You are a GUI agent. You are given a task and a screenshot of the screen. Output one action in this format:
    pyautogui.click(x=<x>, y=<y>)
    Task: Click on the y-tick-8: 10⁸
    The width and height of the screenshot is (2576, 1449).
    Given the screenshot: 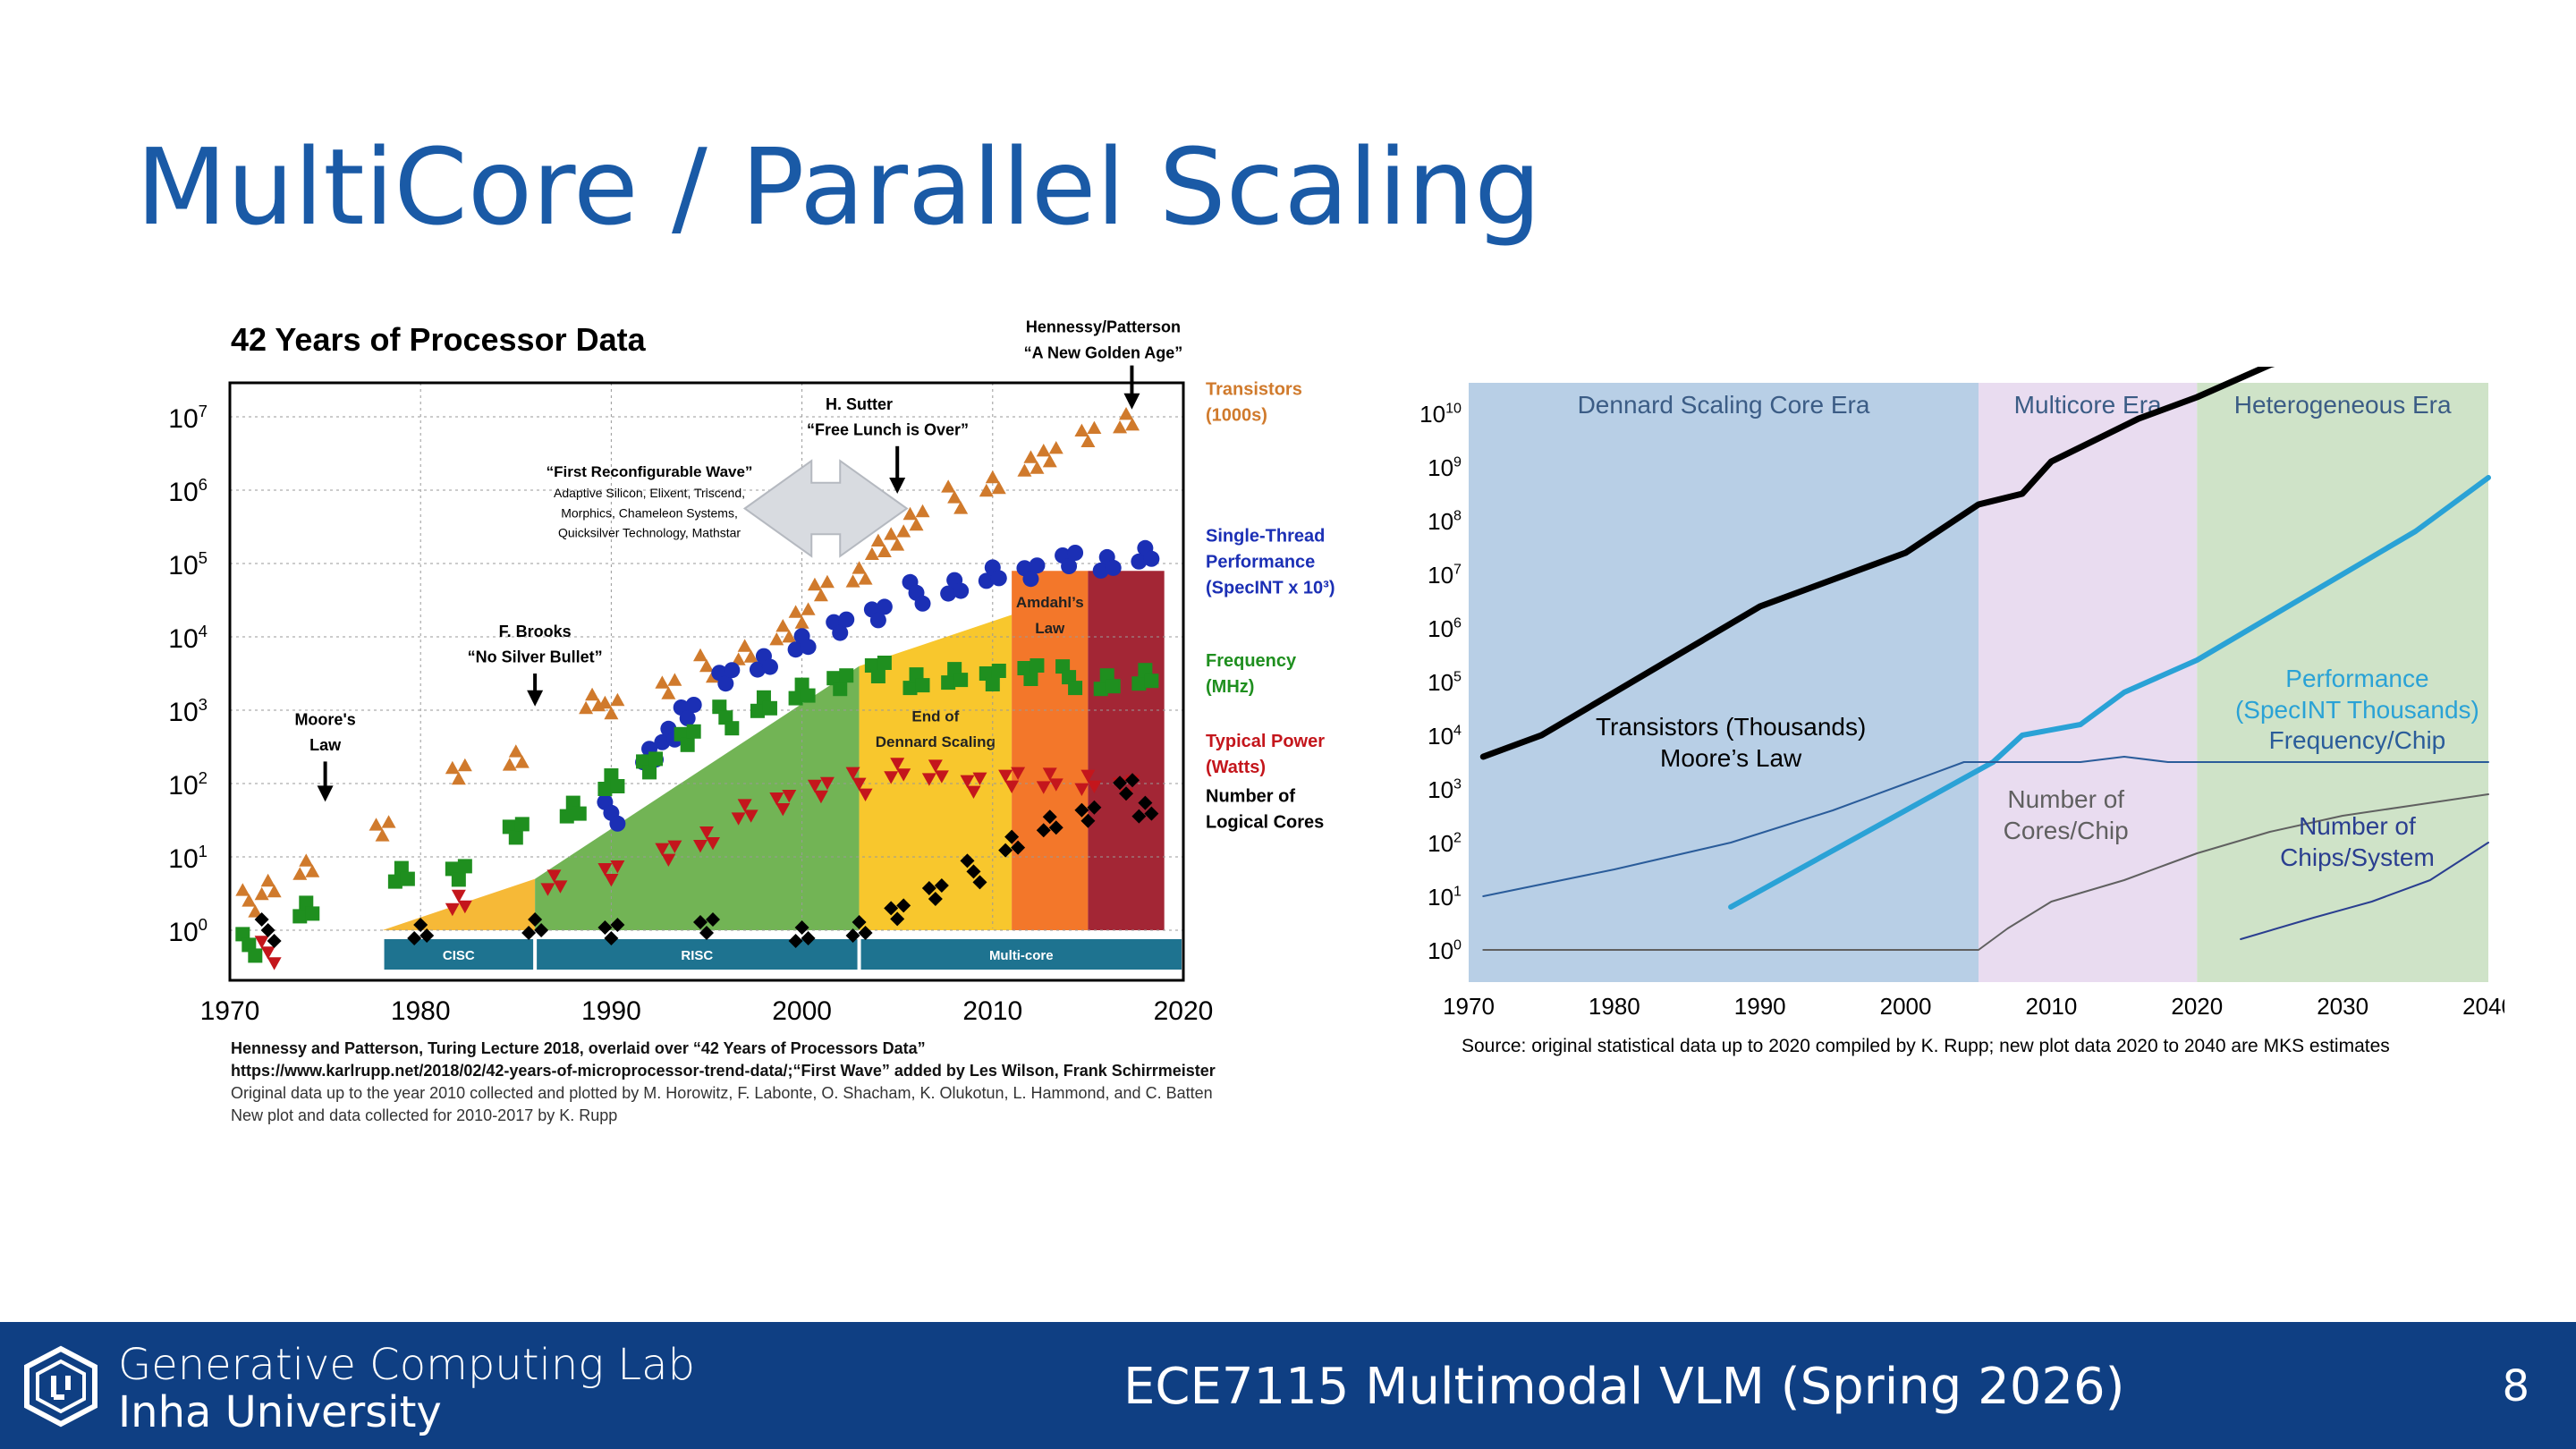 What is the action you would take?
    pyautogui.click(x=1445, y=521)
    